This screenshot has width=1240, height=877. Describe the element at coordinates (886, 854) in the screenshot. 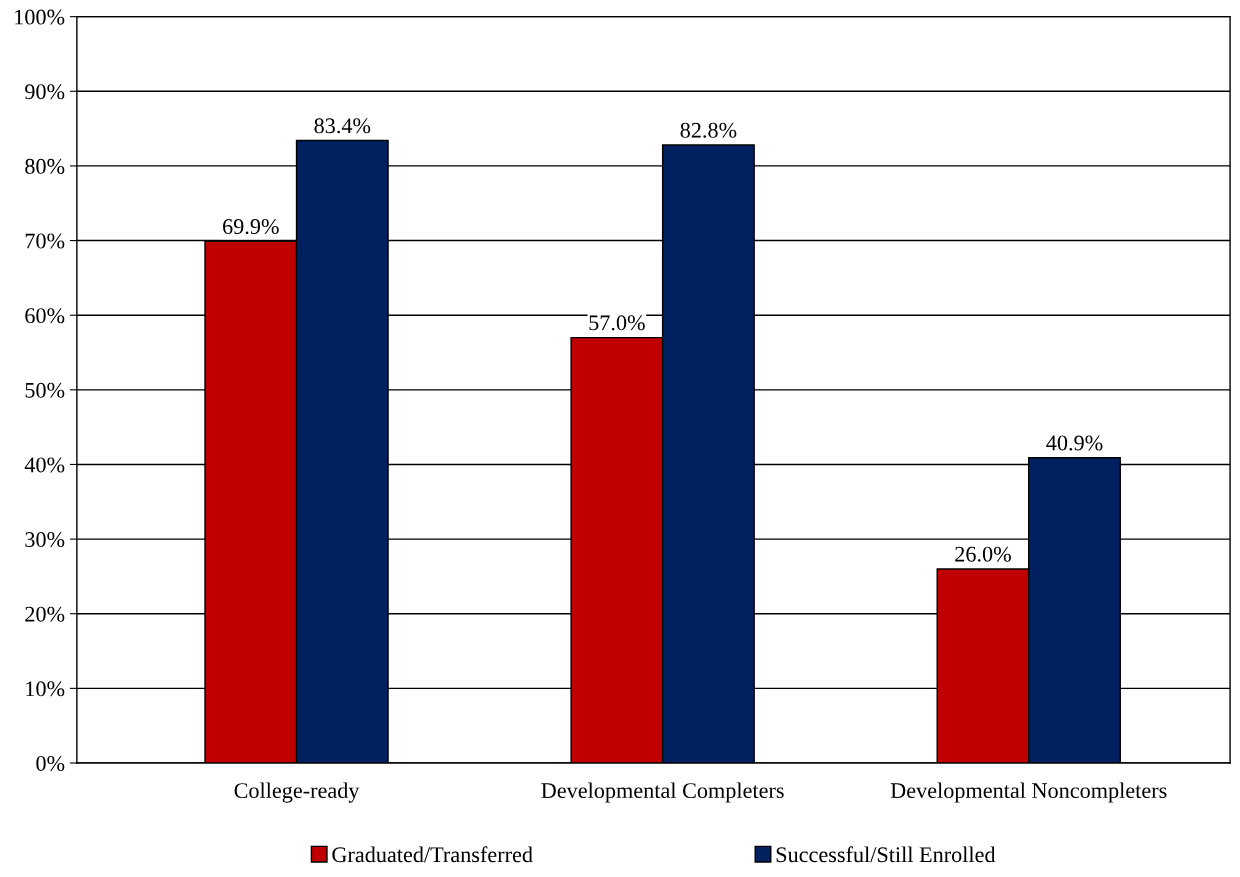

I see `legend-label: Successful/Still Enrolled` at that location.